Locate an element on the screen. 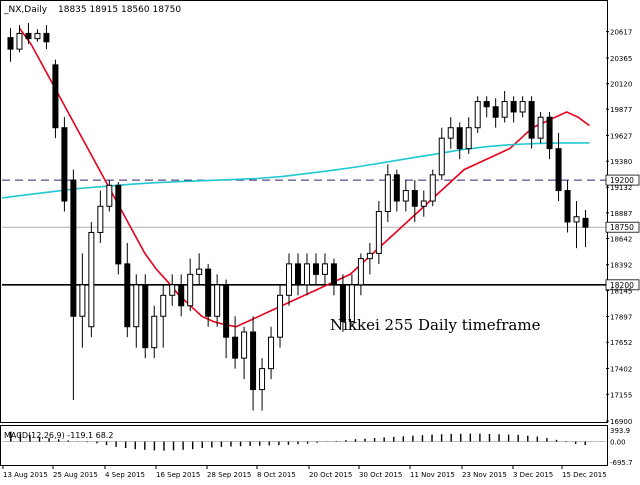 This screenshot has width=640, height=485. y-tick-label: 17897 is located at coordinates (621, 318).